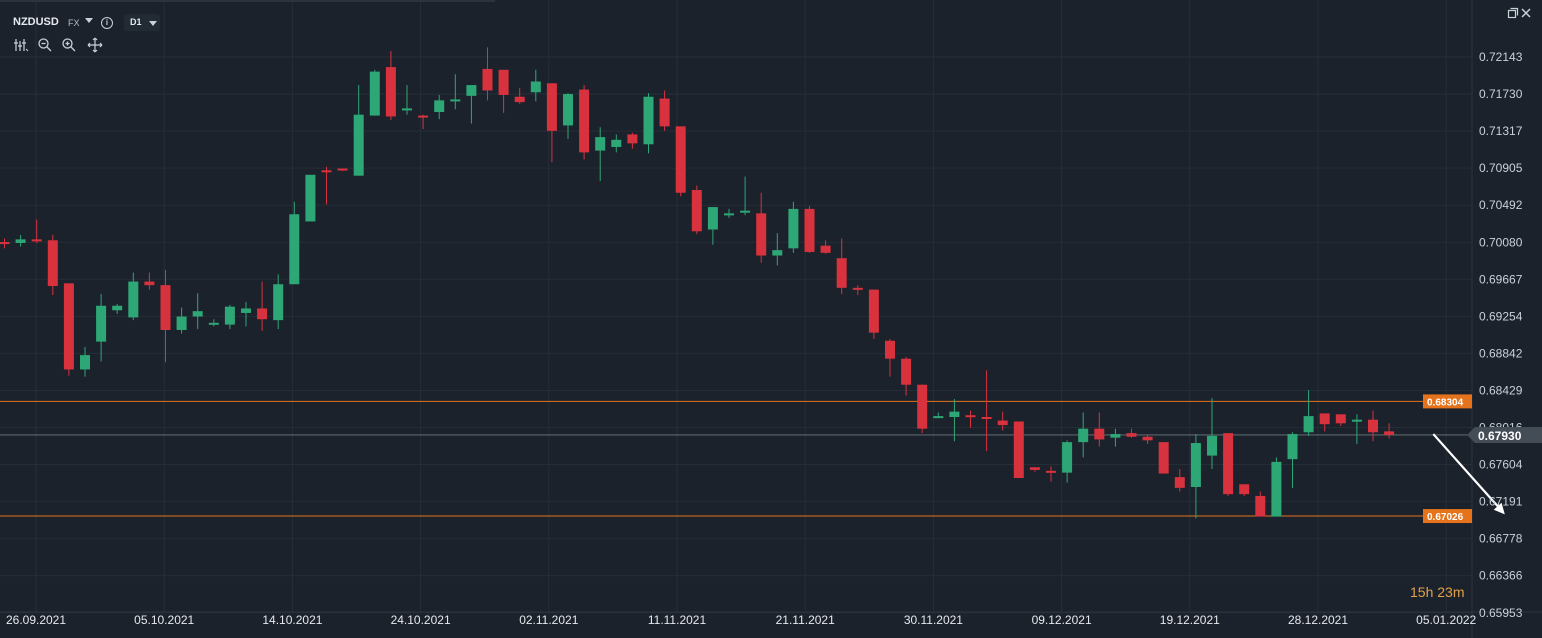  What do you see at coordinates (247, 1) in the screenshot?
I see `top-divider` at bounding box center [247, 1].